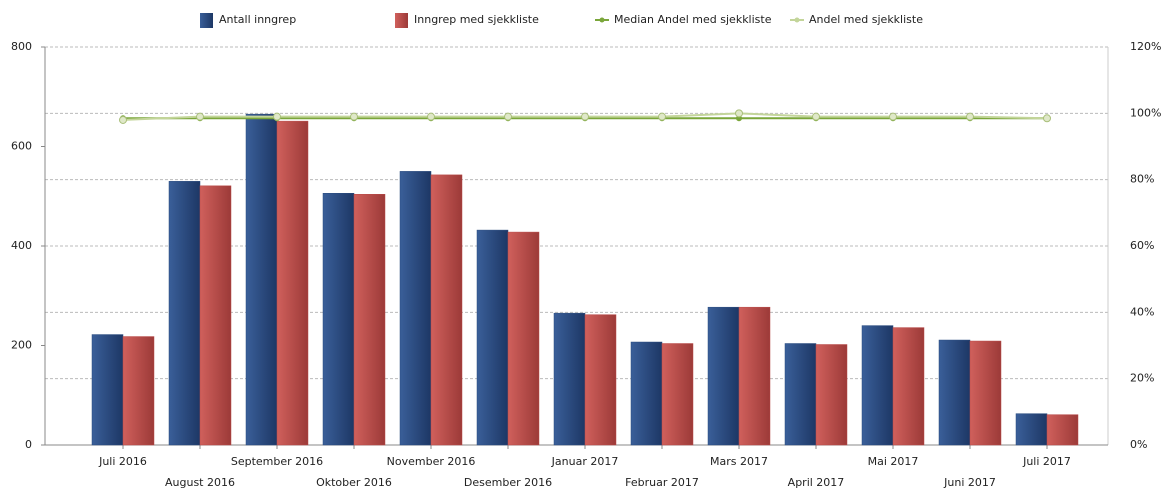  I want to click on y-tick-label: 800, so click(21, 46).